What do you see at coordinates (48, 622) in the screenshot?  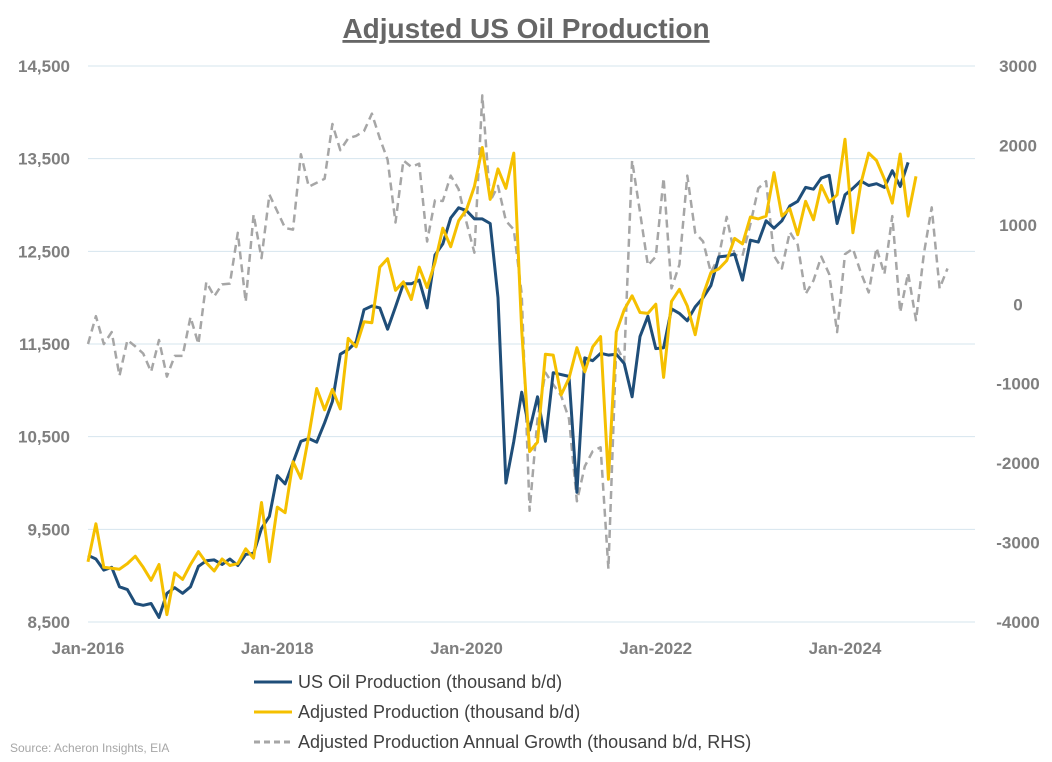 I see `y-left-tick-label: 8,500` at bounding box center [48, 622].